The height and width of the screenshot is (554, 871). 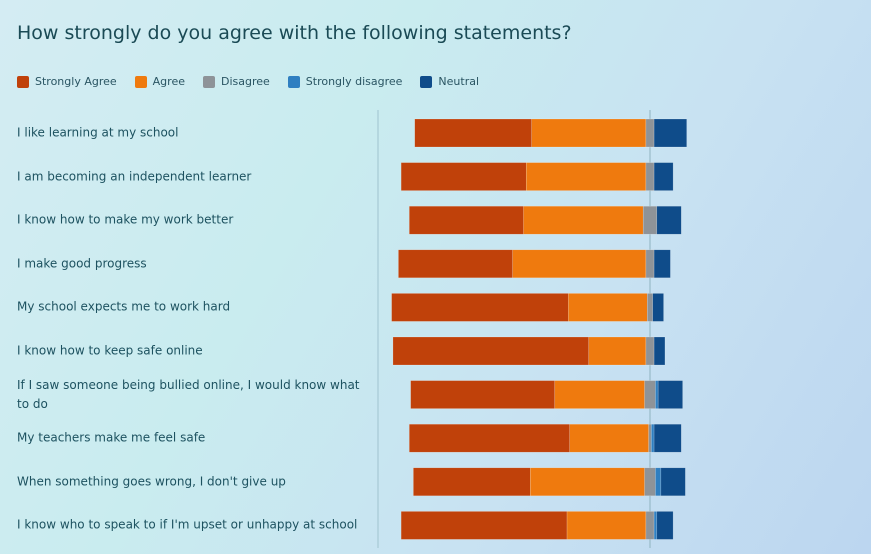 I want to click on legend-item: Disagree, so click(x=236, y=81).